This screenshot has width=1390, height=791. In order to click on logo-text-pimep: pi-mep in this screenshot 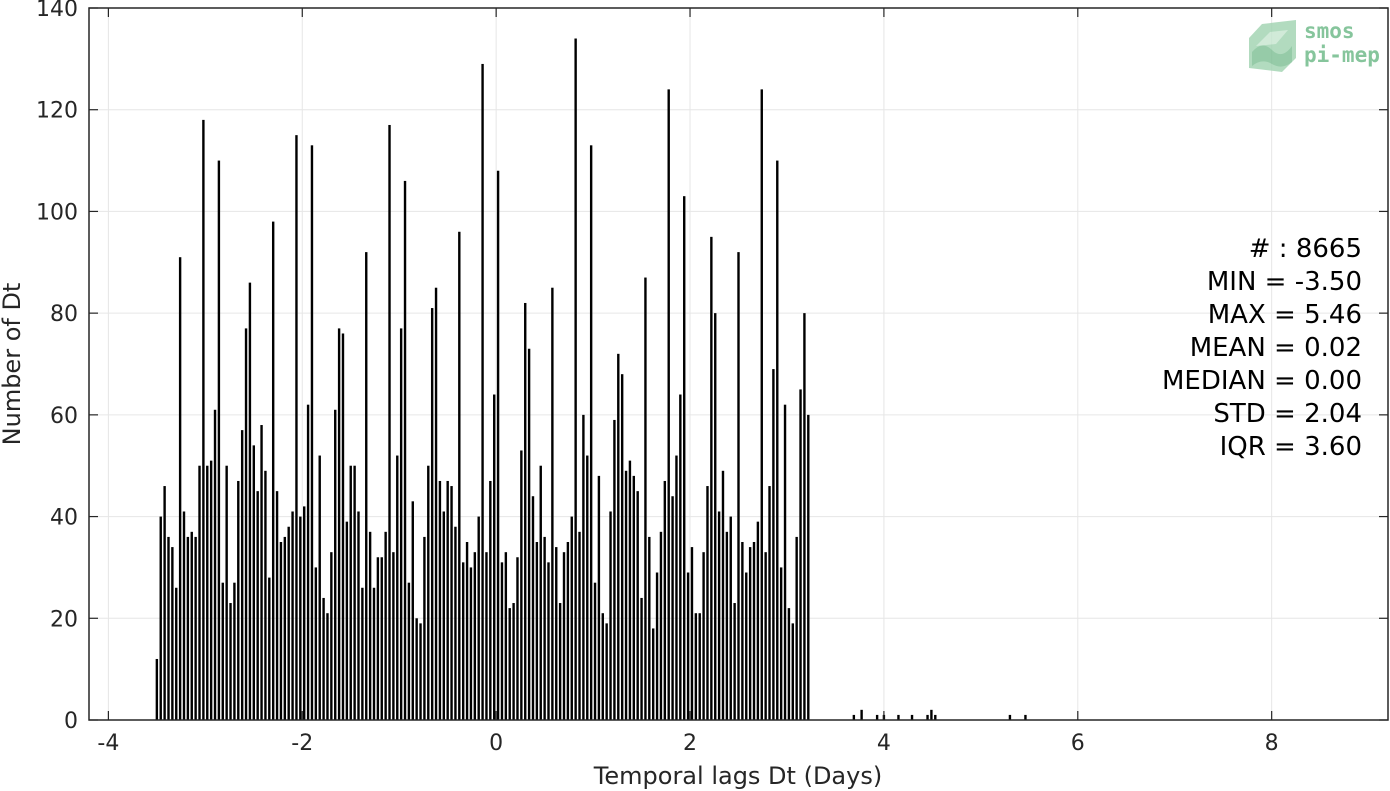, I will do `click(1342, 55)`.